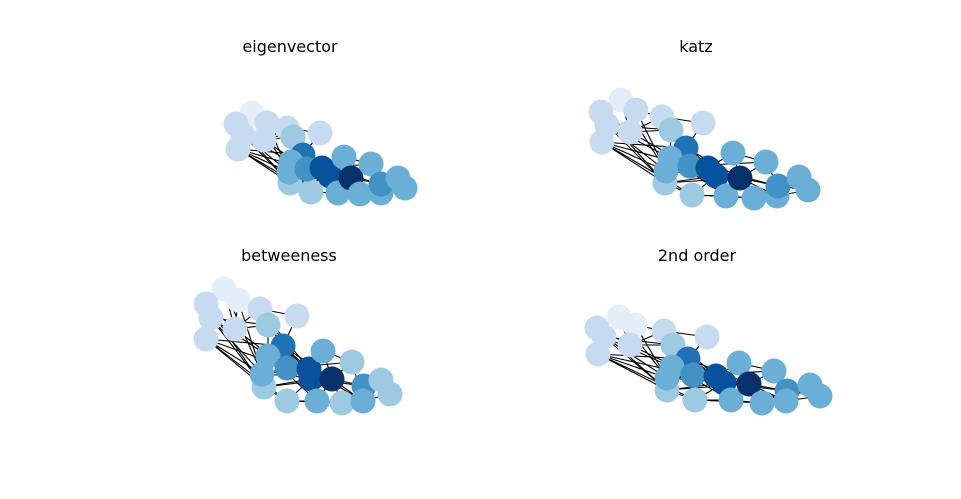 This screenshot has height=499, width=961. Describe the element at coordinates (290, 46) in the screenshot. I see `panel-title: eigenvector` at that location.